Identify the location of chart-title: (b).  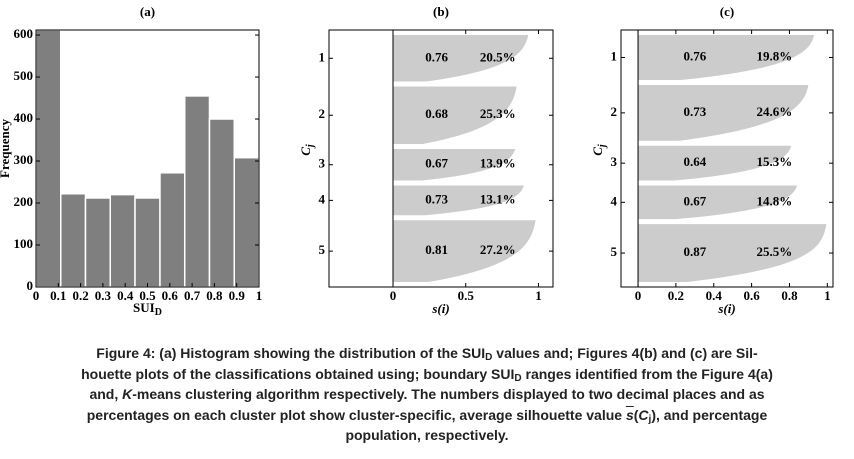
(441, 11).